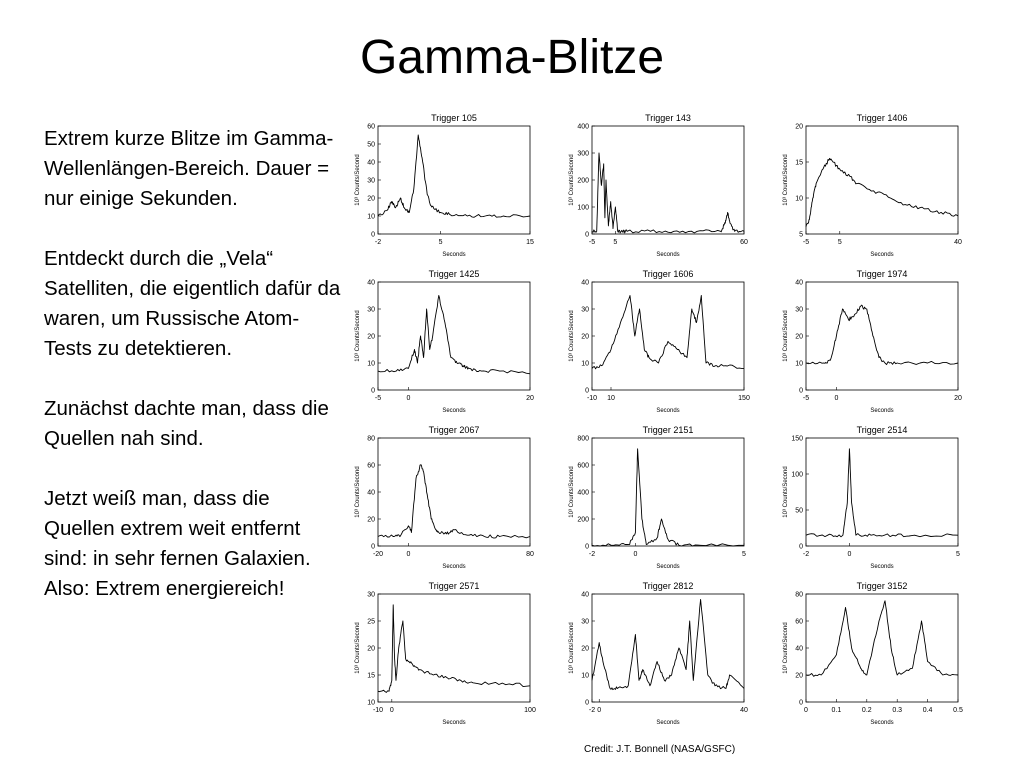 The image size is (1024, 768). Describe the element at coordinates (882, 430) in the screenshot. I see `chart-title: Trigger 2514` at that location.